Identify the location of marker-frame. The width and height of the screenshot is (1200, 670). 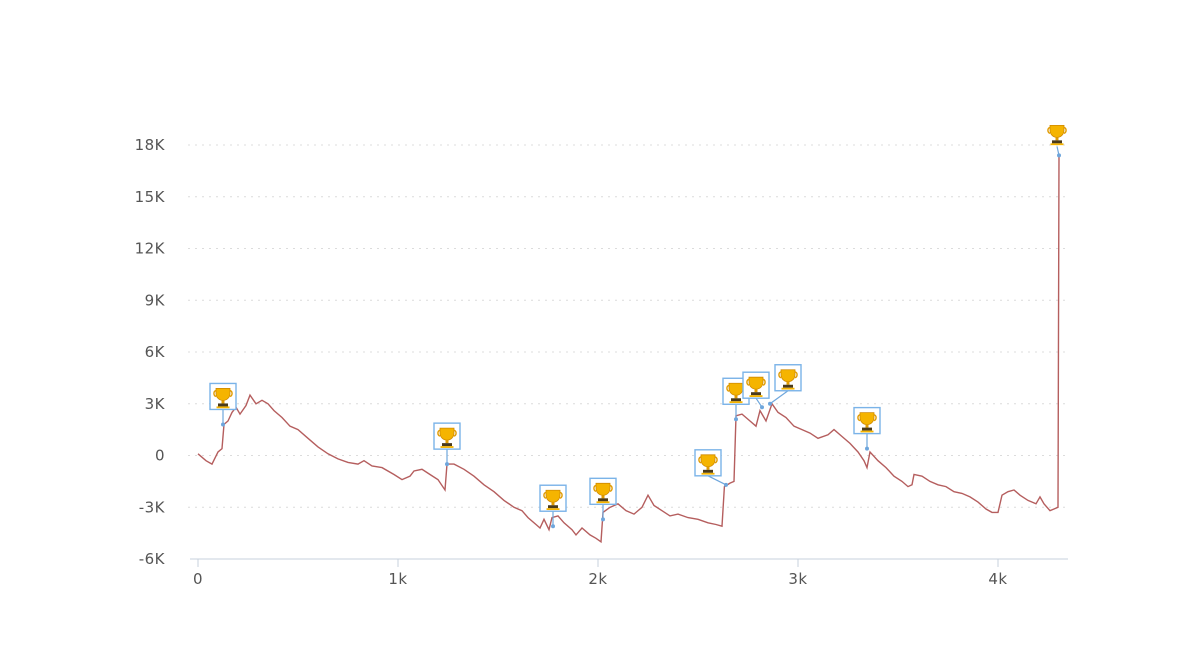
(603, 491).